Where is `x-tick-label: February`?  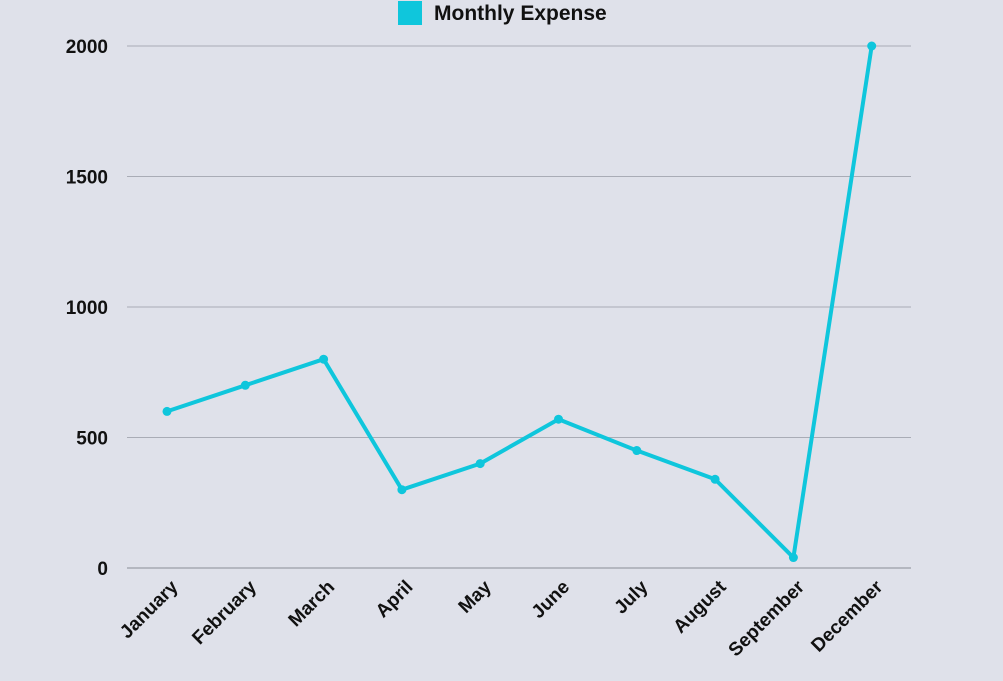
x-tick-label: February is located at coordinates (224, 612).